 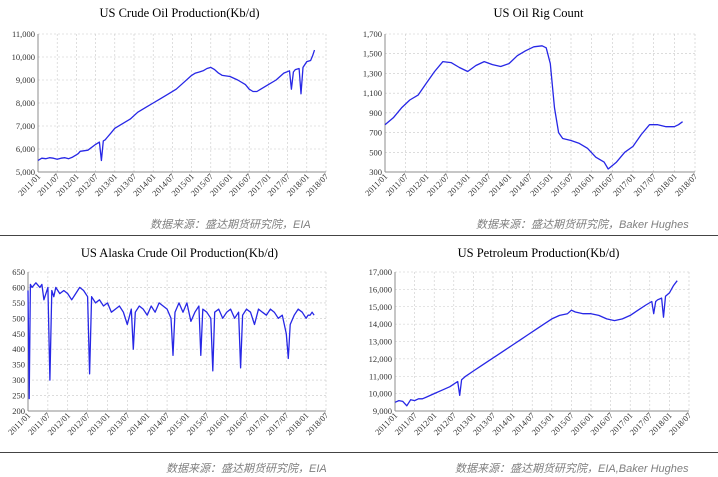 I want to click on y-tick-label: 900, so click(x=375, y=113).